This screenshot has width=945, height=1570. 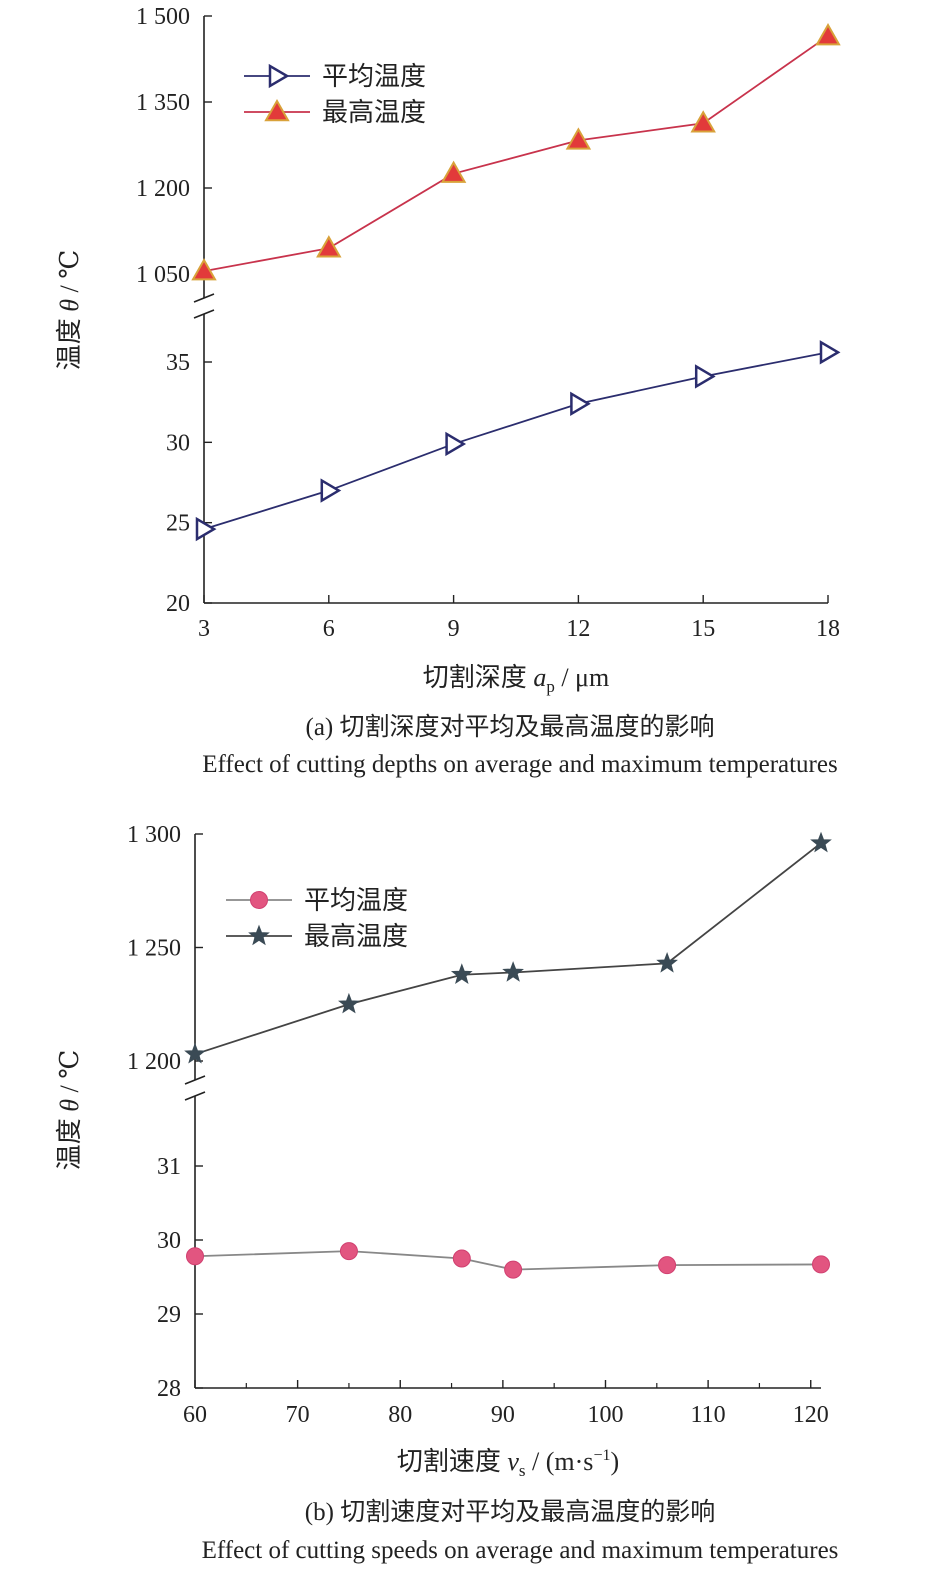 I want to click on x-tick-label: 100, so click(x=605, y=1415).